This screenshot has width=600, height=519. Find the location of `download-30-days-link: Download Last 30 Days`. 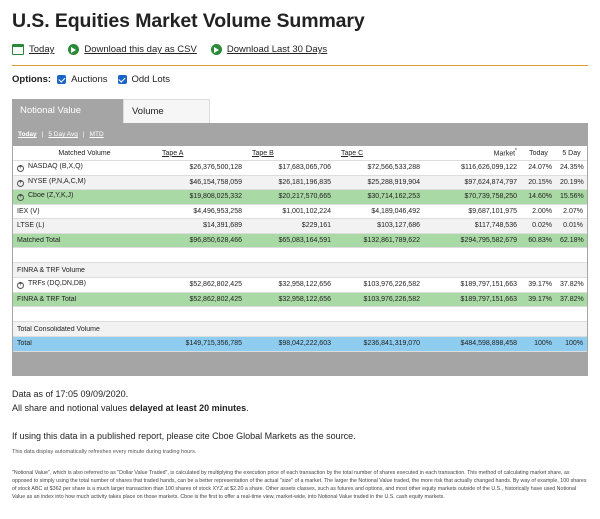

download-30-days-link: Download Last 30 Days is located at coordinates (269, 49).